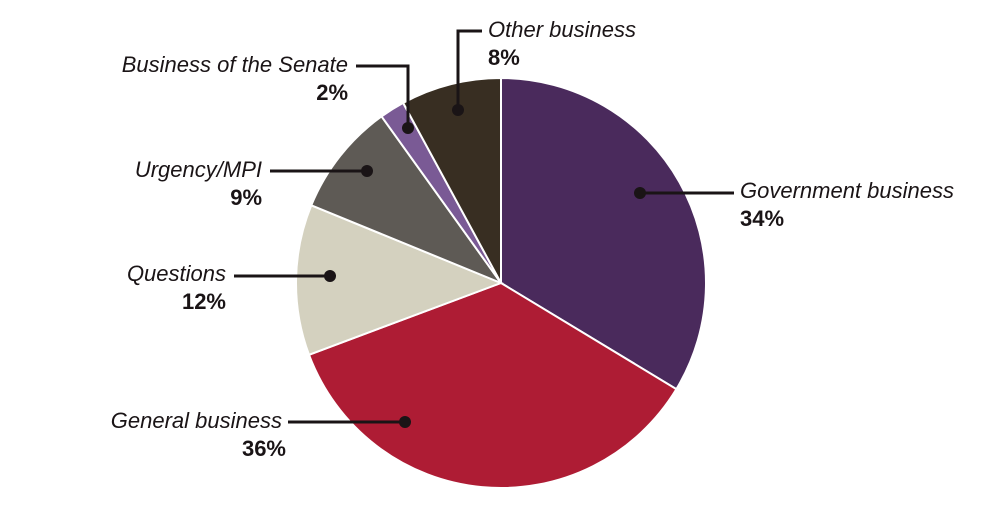 This screenshot has width=1000, height=508. Describe the element at coordinates (504, 57) in the screenshot. I see `slice-percent-other-business: 8%` at that location.